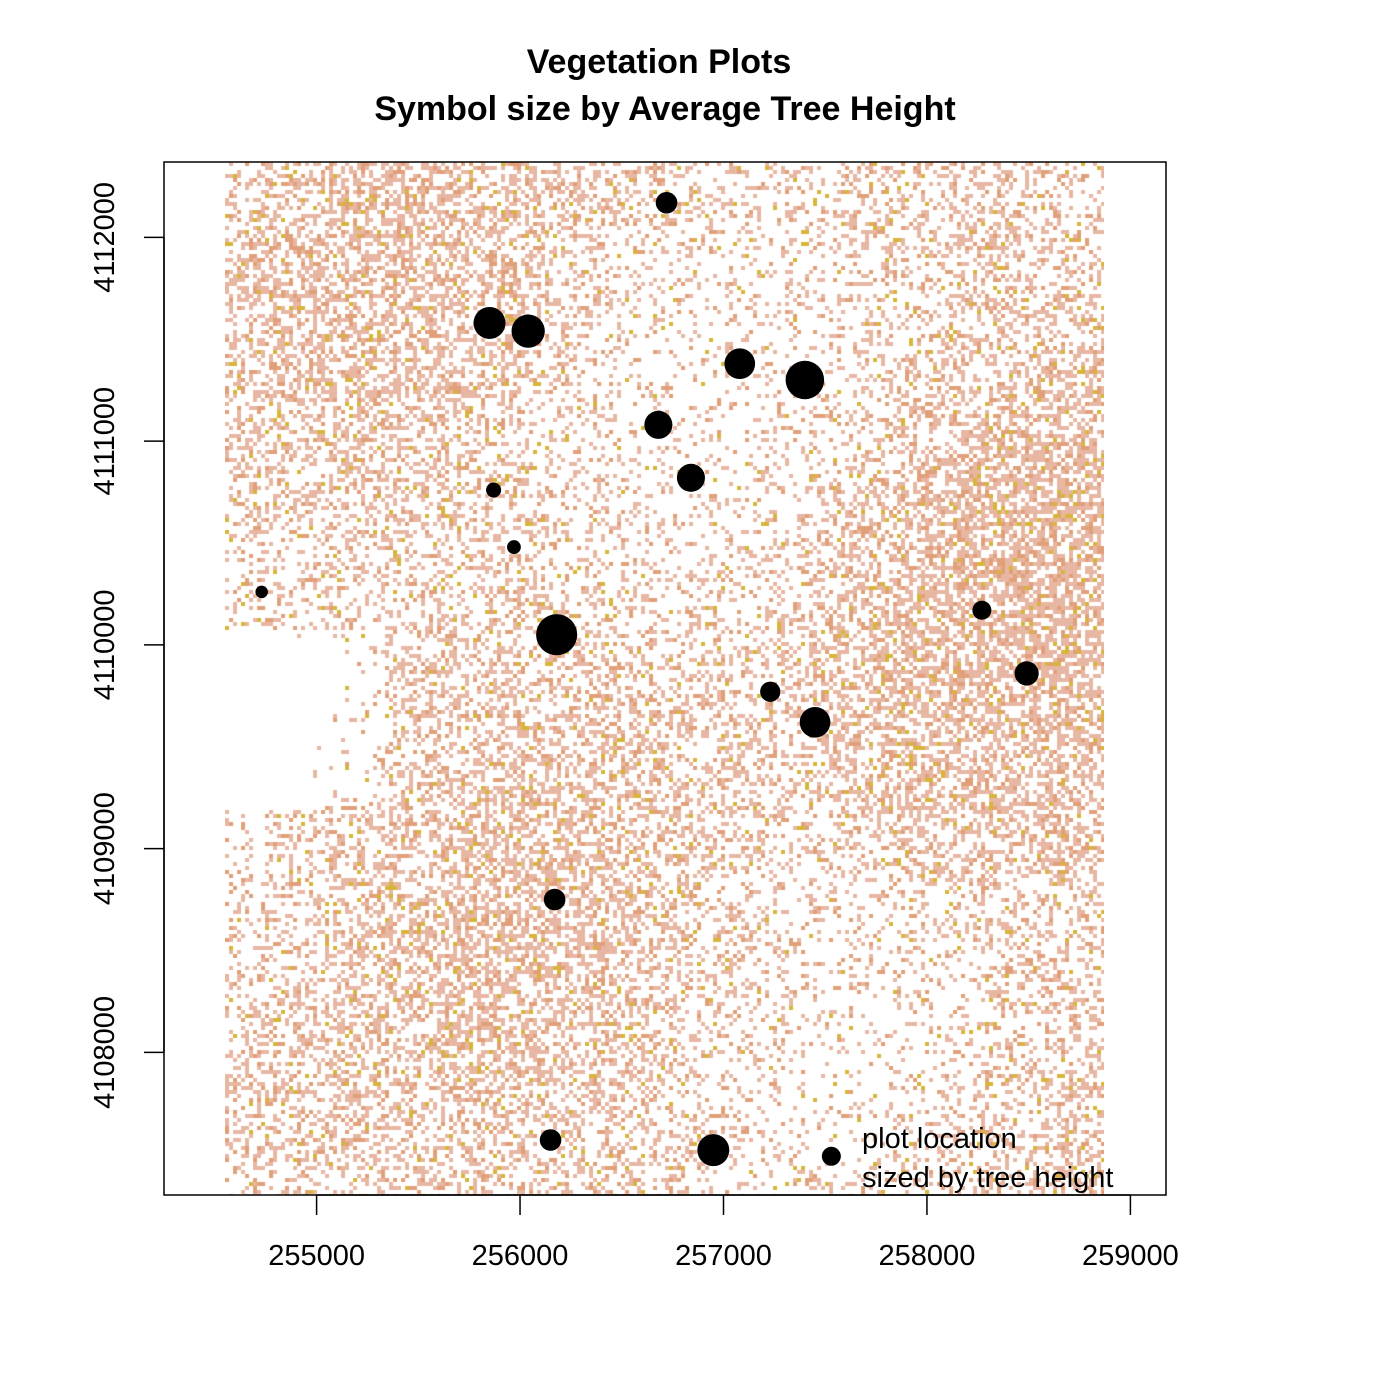 This screenshot has width=1400, height=1400. Describe the element at coordinates (1130, 1256) in the screenshot. I see `x-tick-label-4: 259000` at that location.